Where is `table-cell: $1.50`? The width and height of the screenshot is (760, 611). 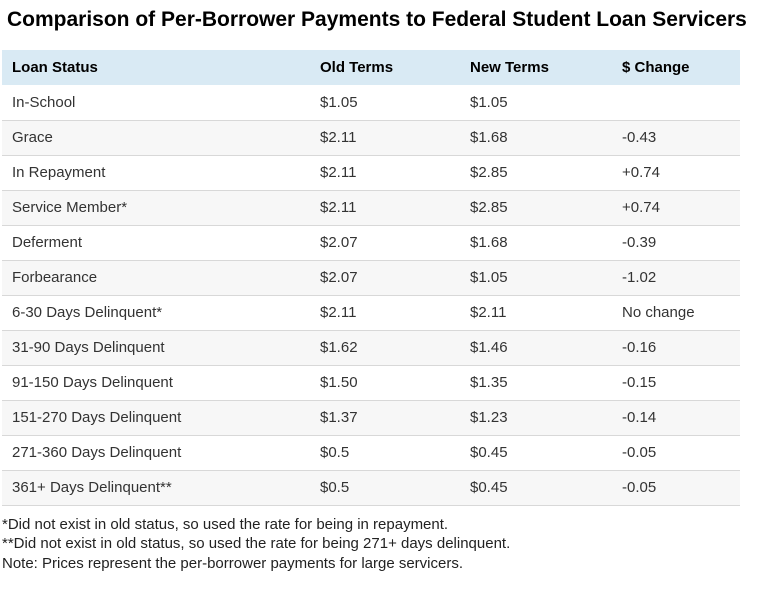 table-cell: $1.50 is located at coordinates (385, 383).